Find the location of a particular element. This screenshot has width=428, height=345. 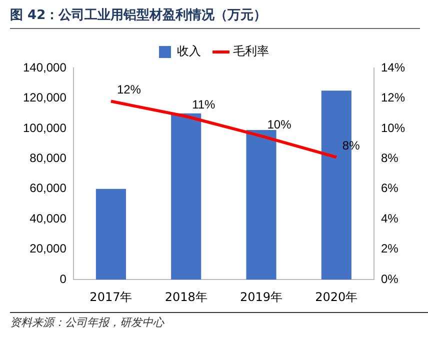

y-tick-label: 0 is located at coordinates (63, 279).